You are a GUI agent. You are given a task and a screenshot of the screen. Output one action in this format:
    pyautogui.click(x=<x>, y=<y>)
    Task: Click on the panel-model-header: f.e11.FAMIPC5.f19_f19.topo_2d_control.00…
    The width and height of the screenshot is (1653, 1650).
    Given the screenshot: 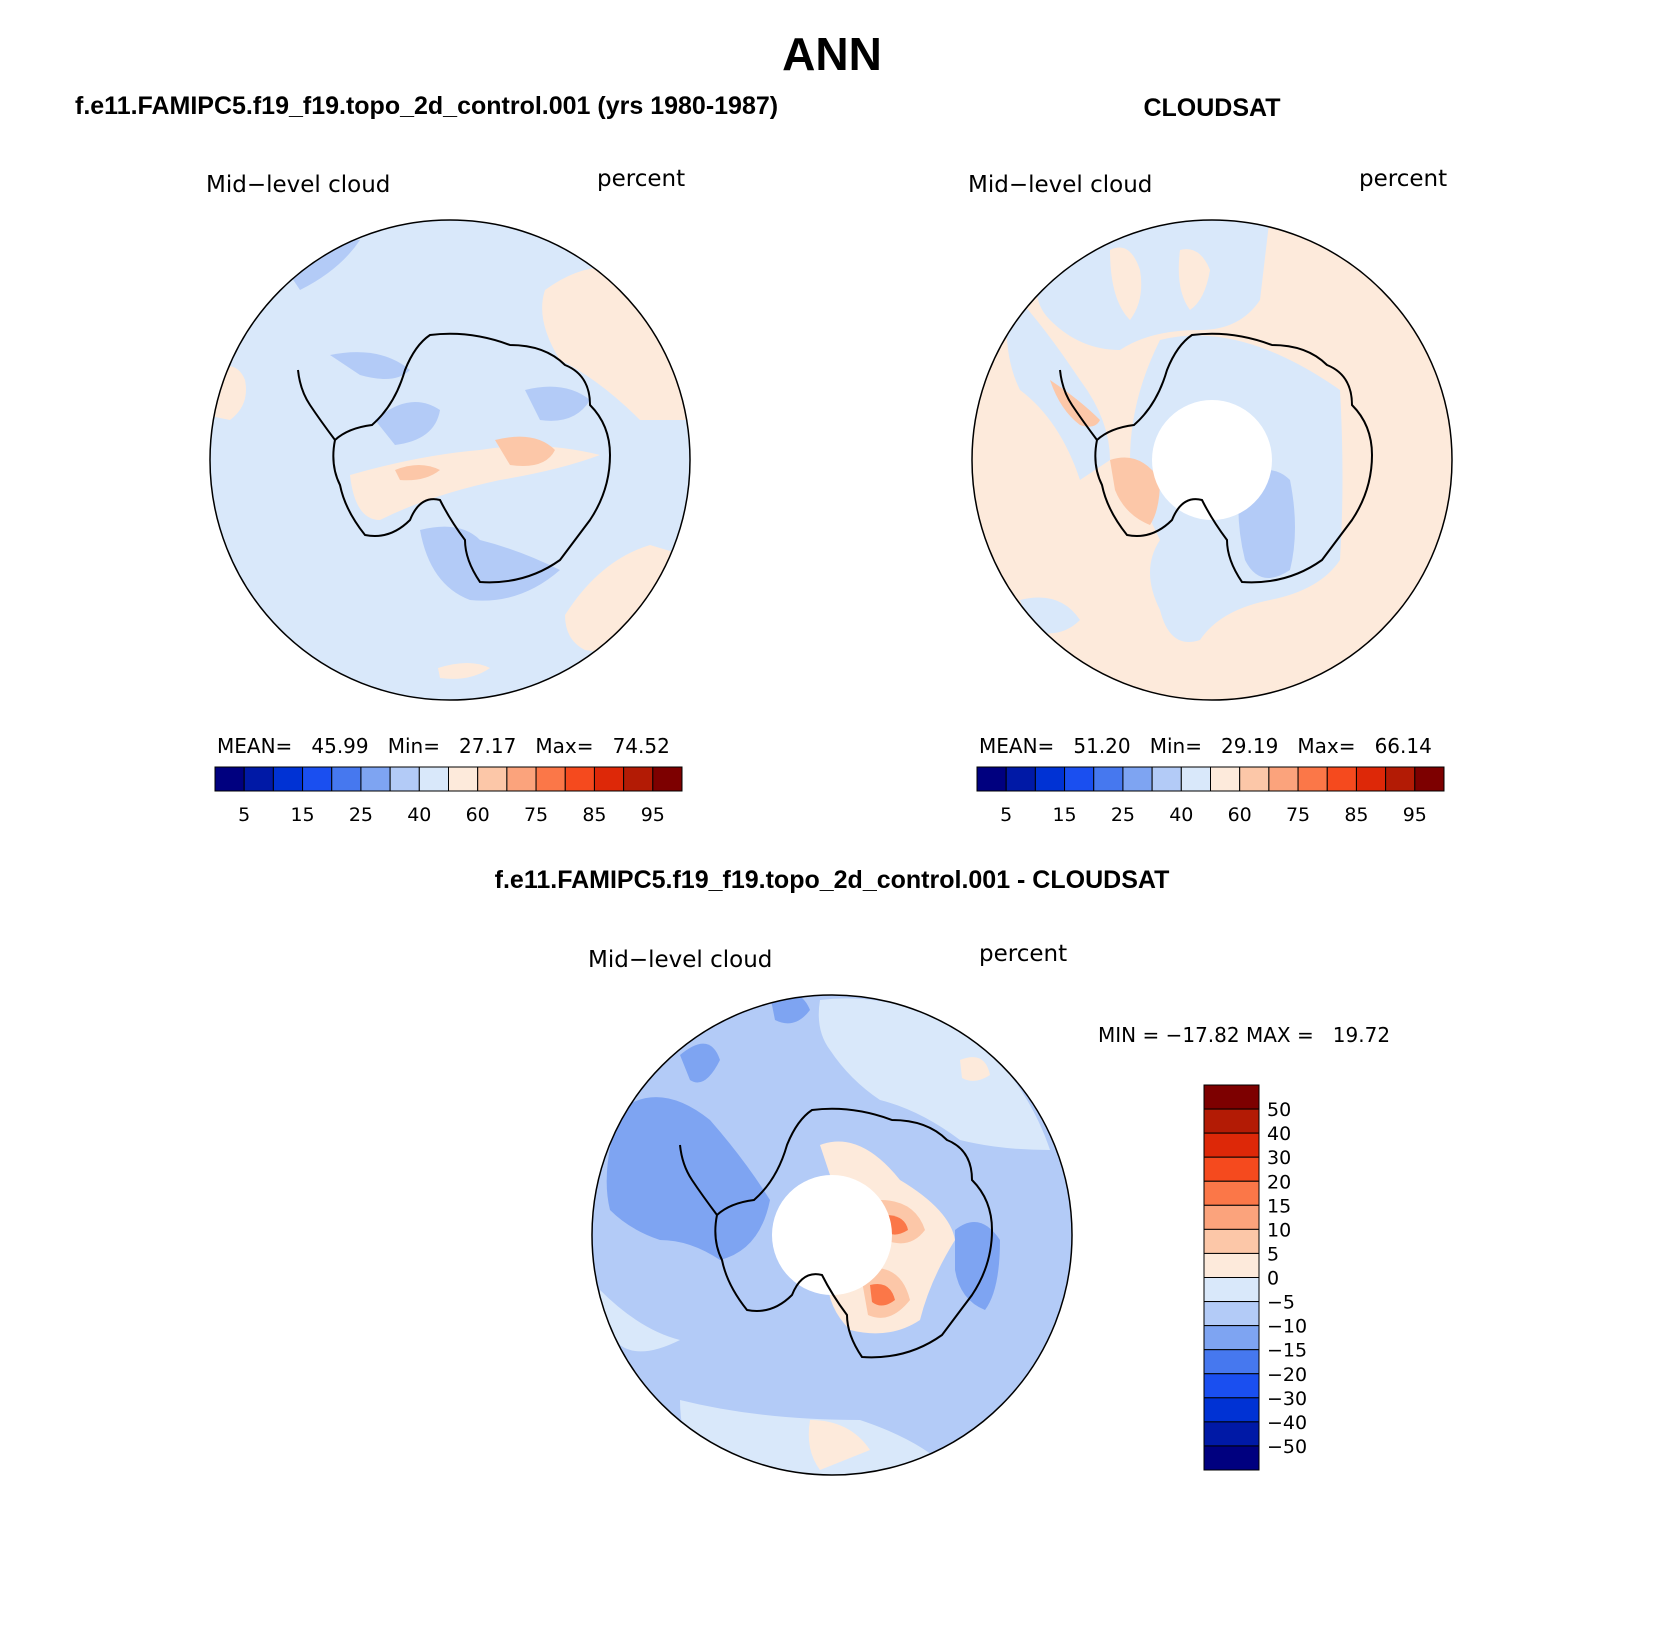 What is the action you would take?
    pyautogui.click(x=426, y=106)
    